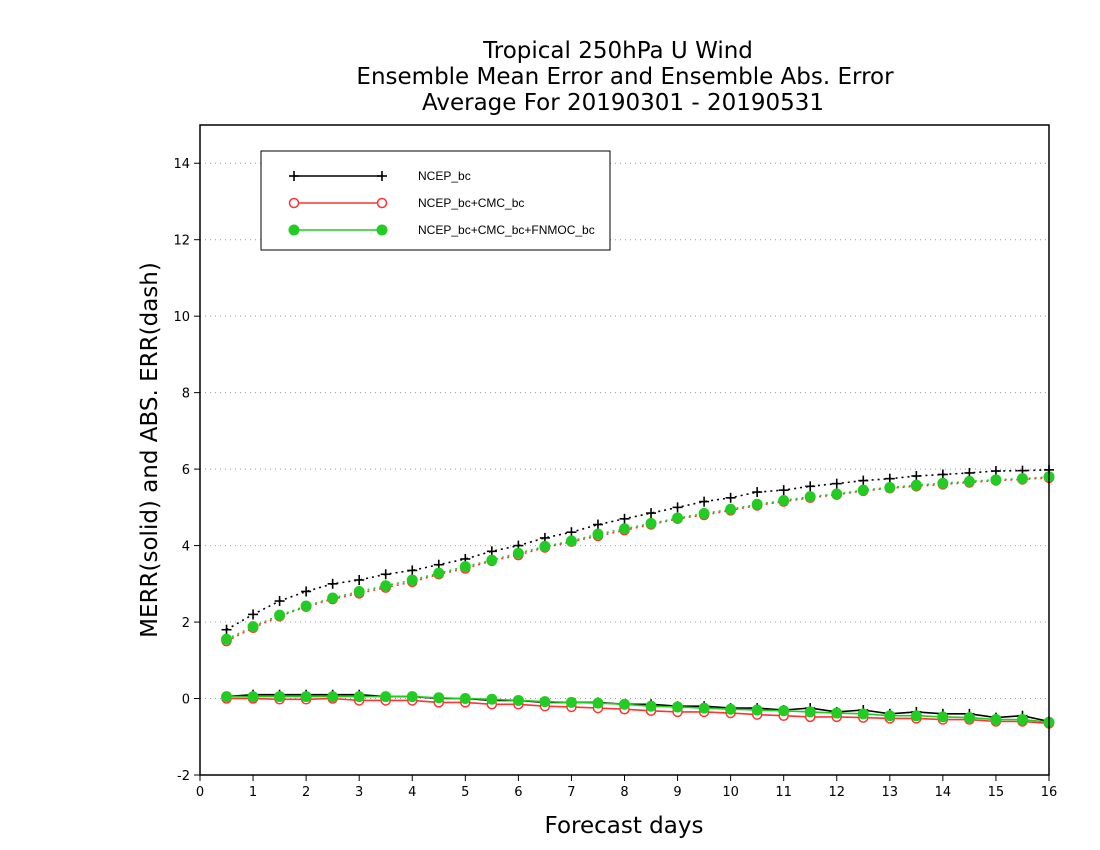  Describe the element at coordinates (200, 792) in the screenshot. I see `x-tick-label: 0` at that location.